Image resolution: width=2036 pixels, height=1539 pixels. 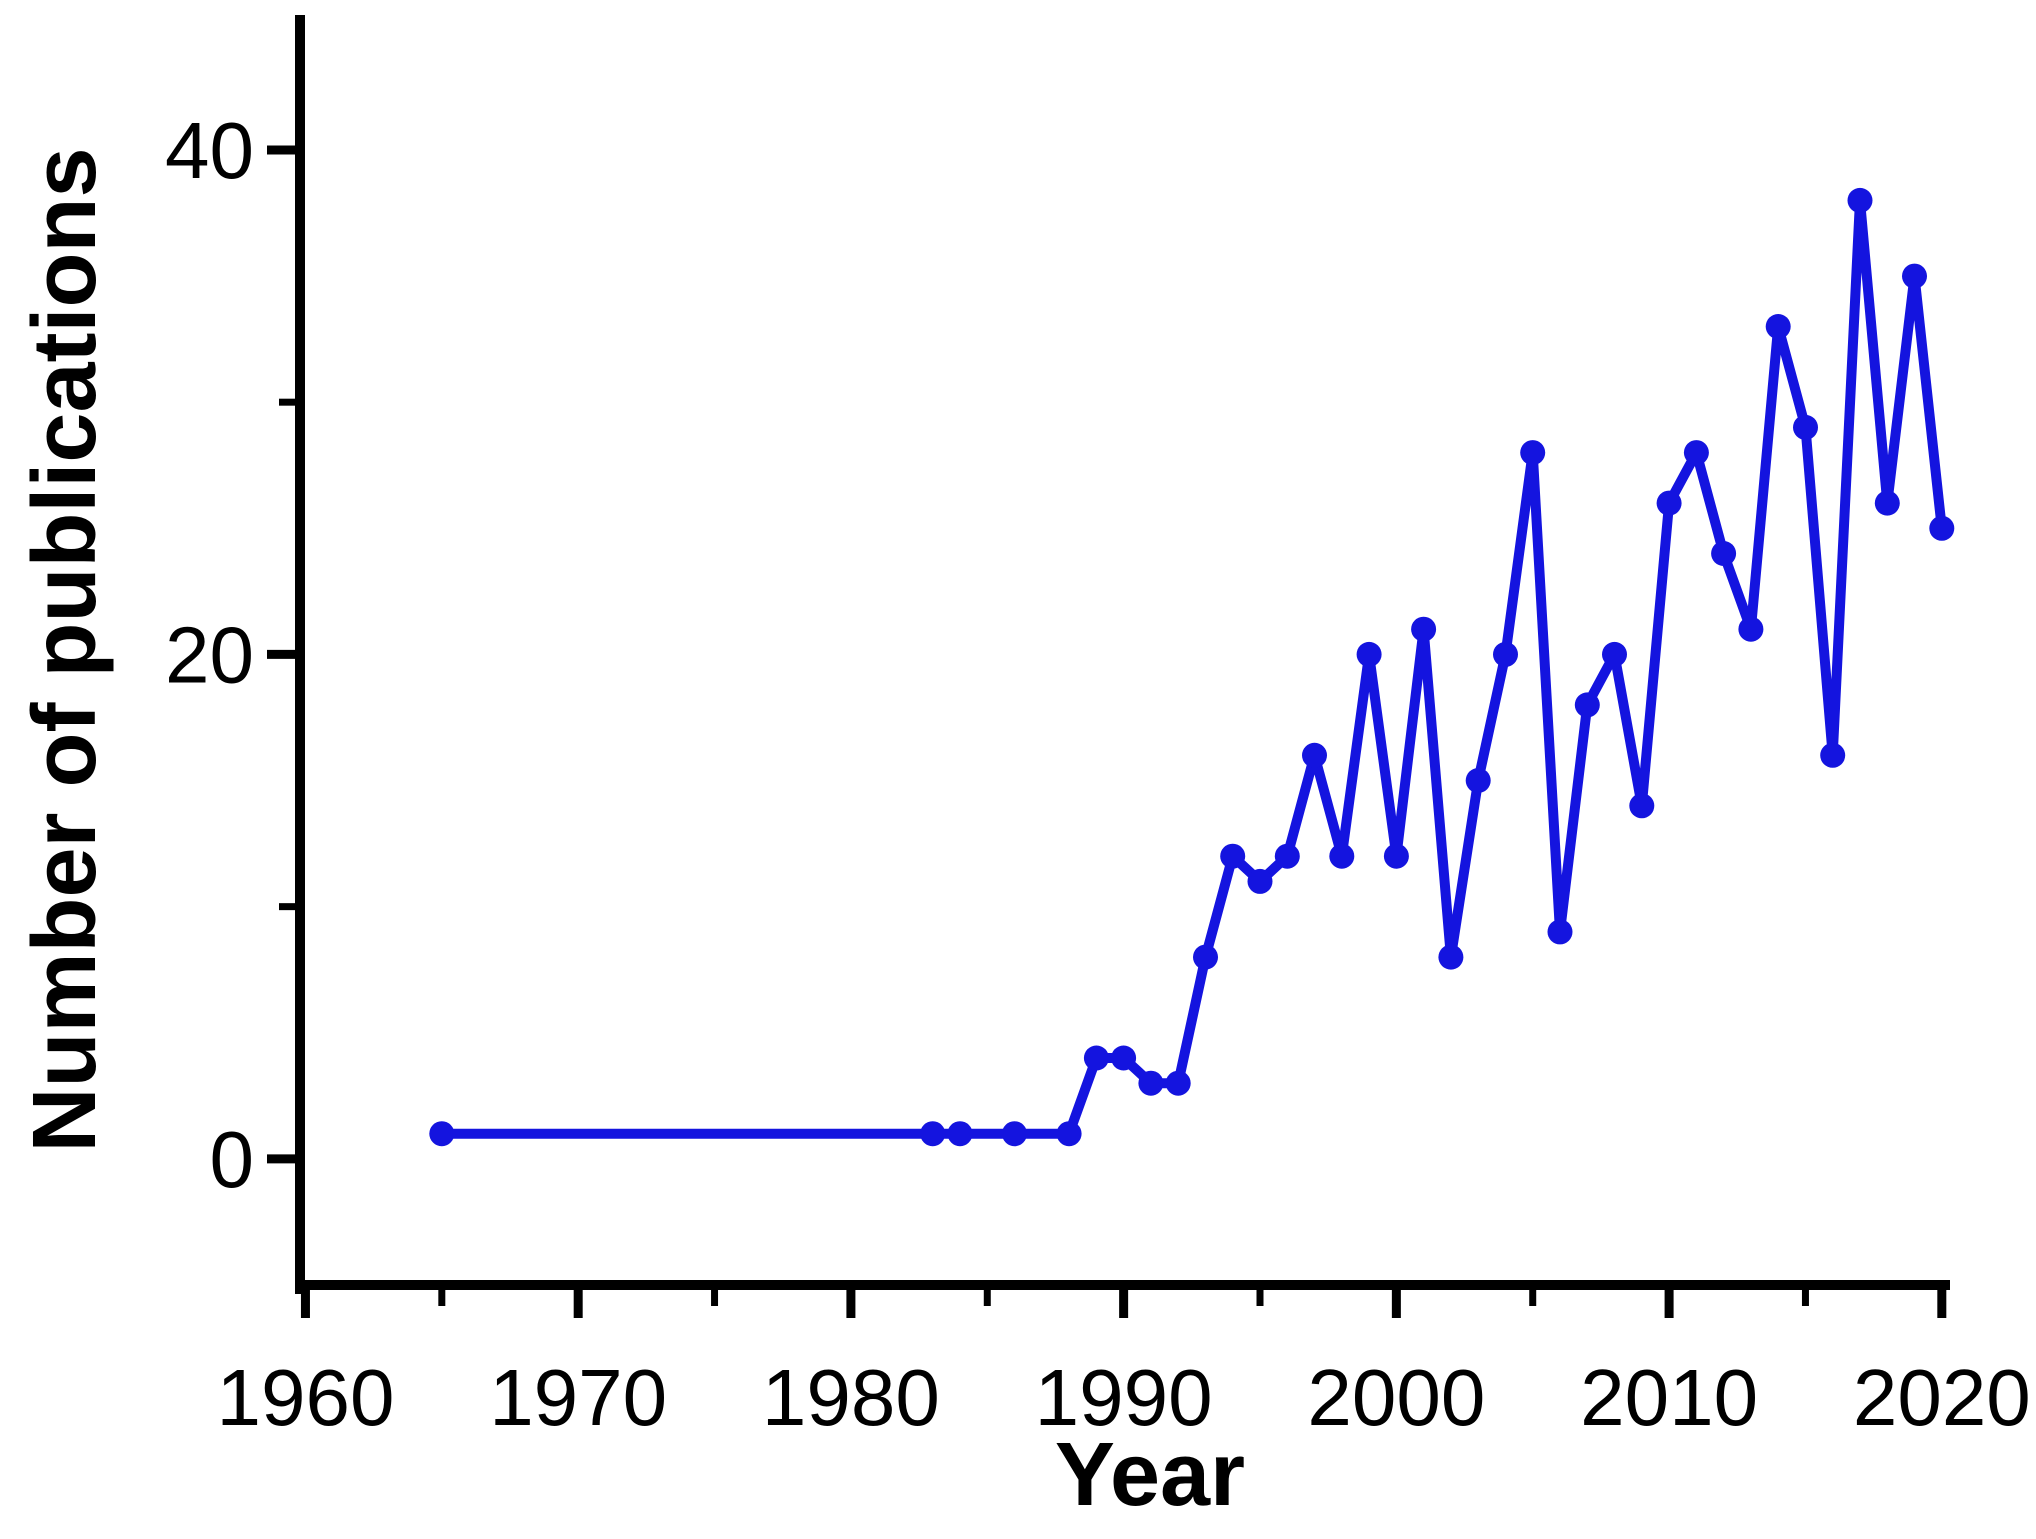 What do you see at coordinates (232, 1159) in the screenshot?
I see `y-tick-label: 0` at bounding box center [232, 1159].